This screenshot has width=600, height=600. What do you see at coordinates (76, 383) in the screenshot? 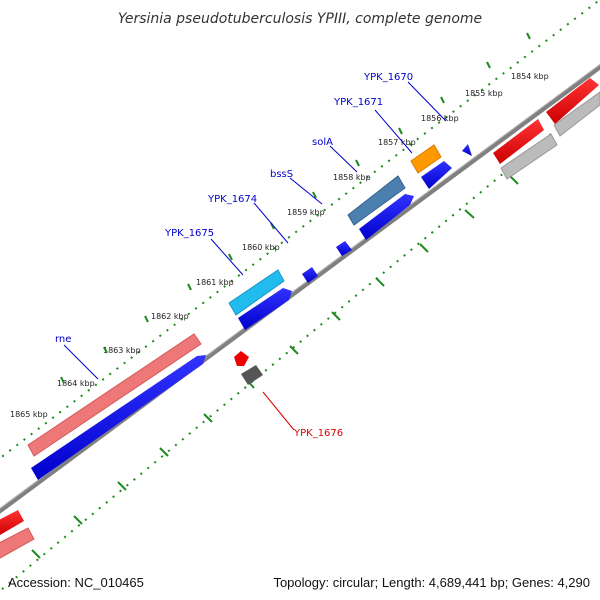
I see `ruler-tick-label: 1864 kbp` at bounding box center [76, 383].